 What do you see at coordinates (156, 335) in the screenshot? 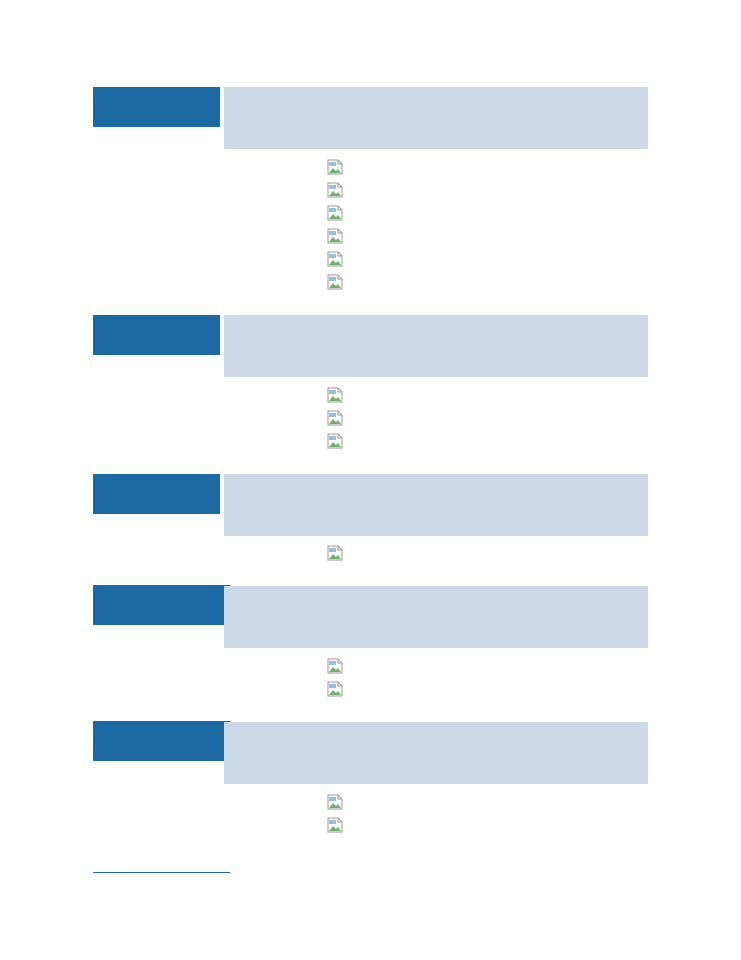
I see `section-2-tab` at bounding box center [156, 335].